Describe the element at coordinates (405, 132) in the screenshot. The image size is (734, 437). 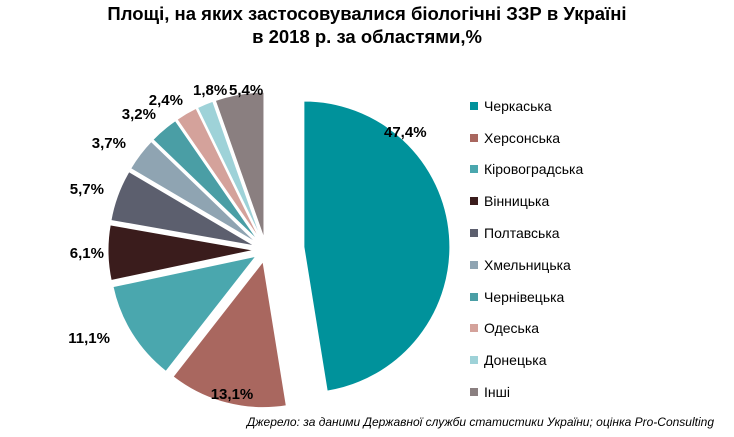
I see `slice-label-1: 47,4%` at that location.